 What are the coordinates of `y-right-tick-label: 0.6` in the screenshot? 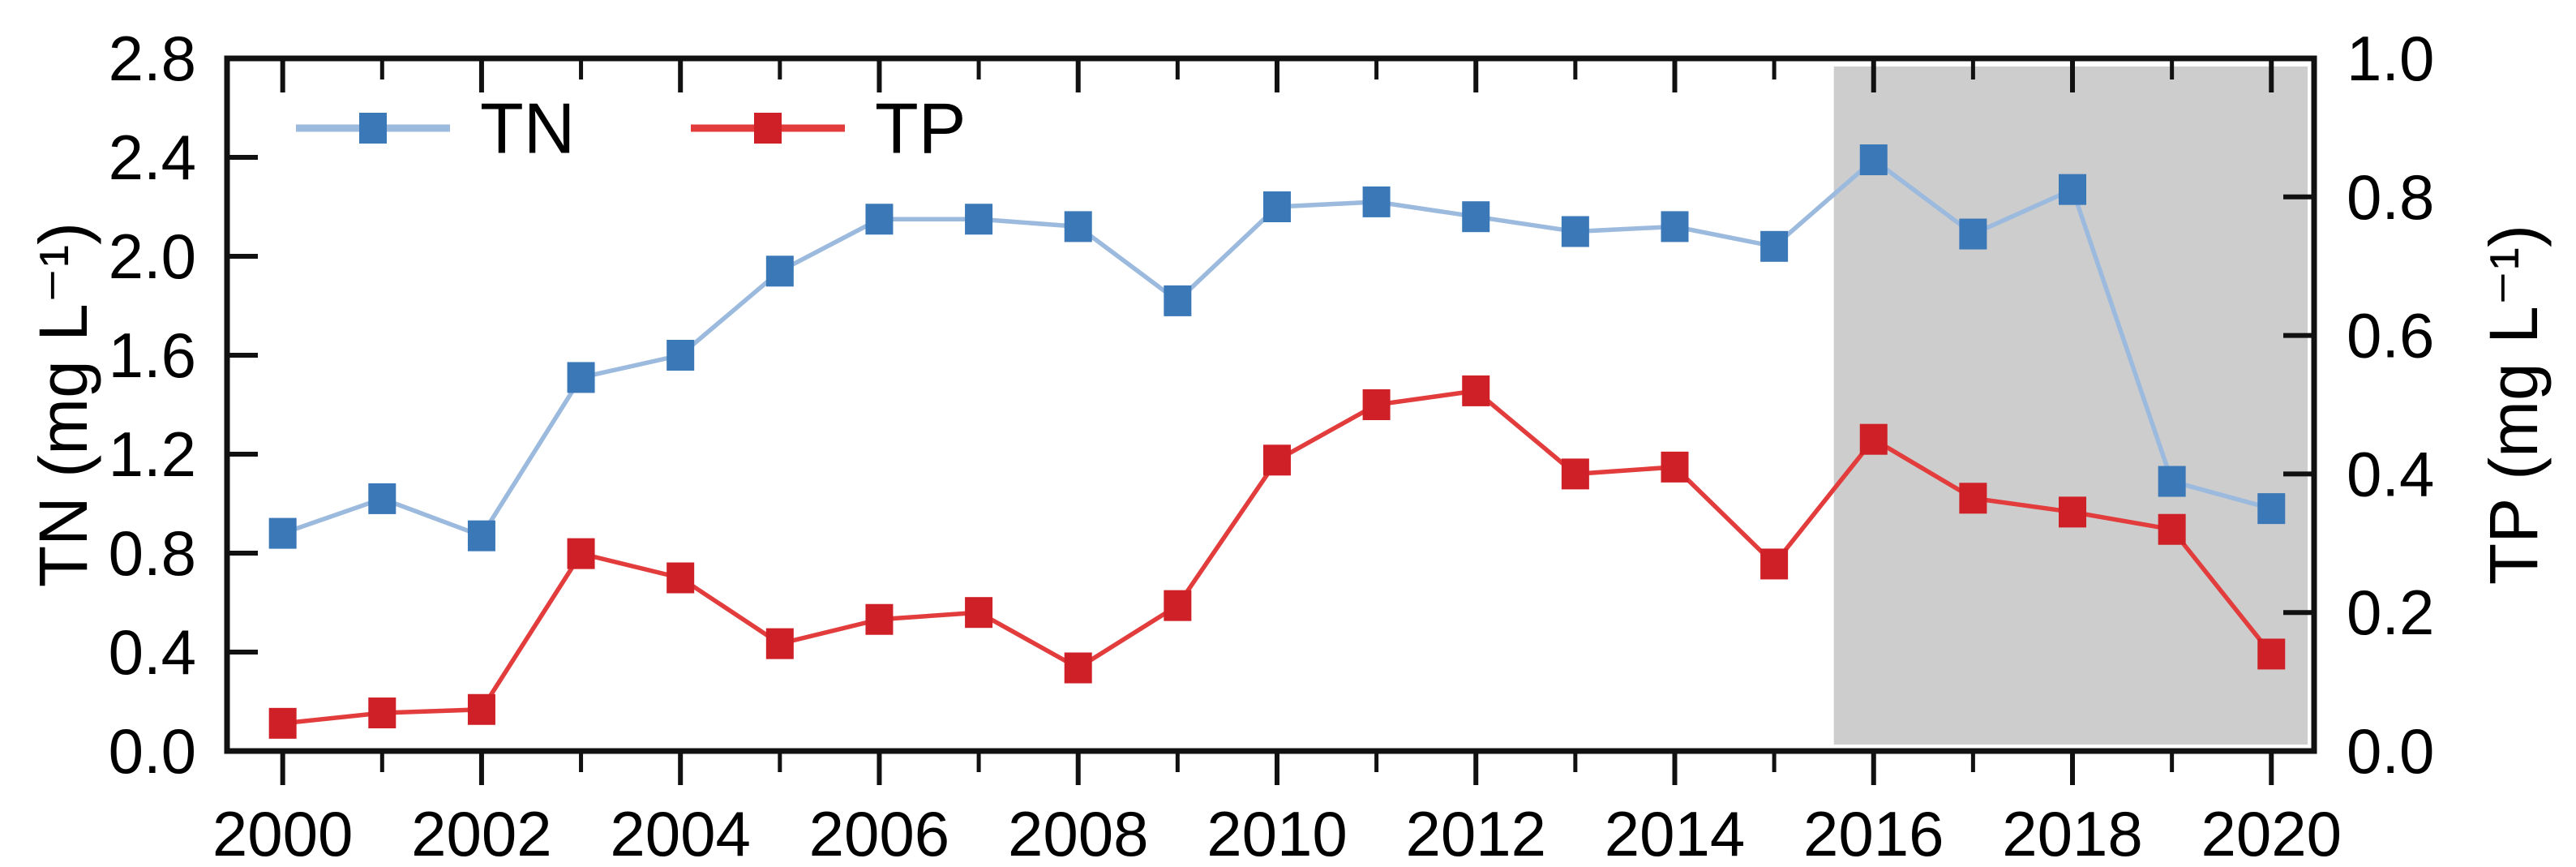 It's located at (2390, 335).